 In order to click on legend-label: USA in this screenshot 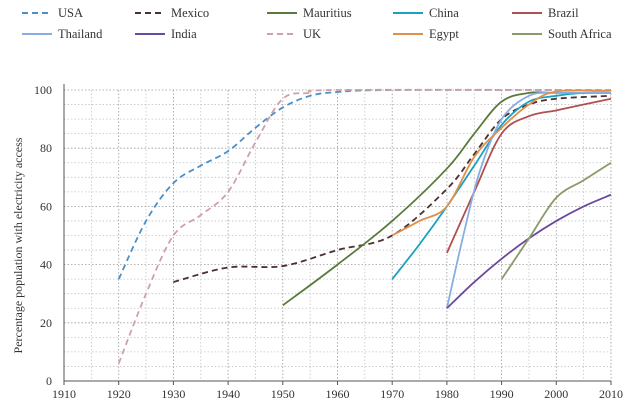, I will do `click(70, 13)`.